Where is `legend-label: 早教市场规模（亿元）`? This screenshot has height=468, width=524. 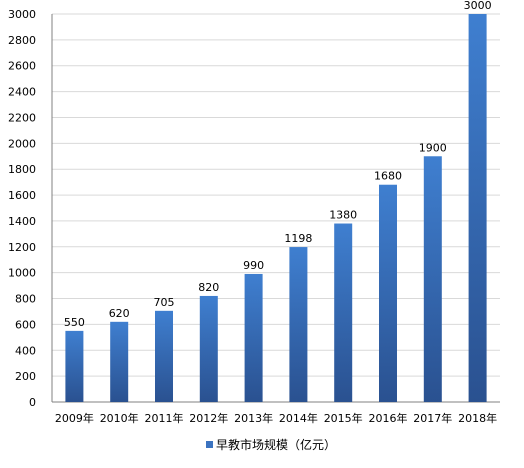
legend-label: 早教市场规模（亿元） is located at coordinates (276, 444).